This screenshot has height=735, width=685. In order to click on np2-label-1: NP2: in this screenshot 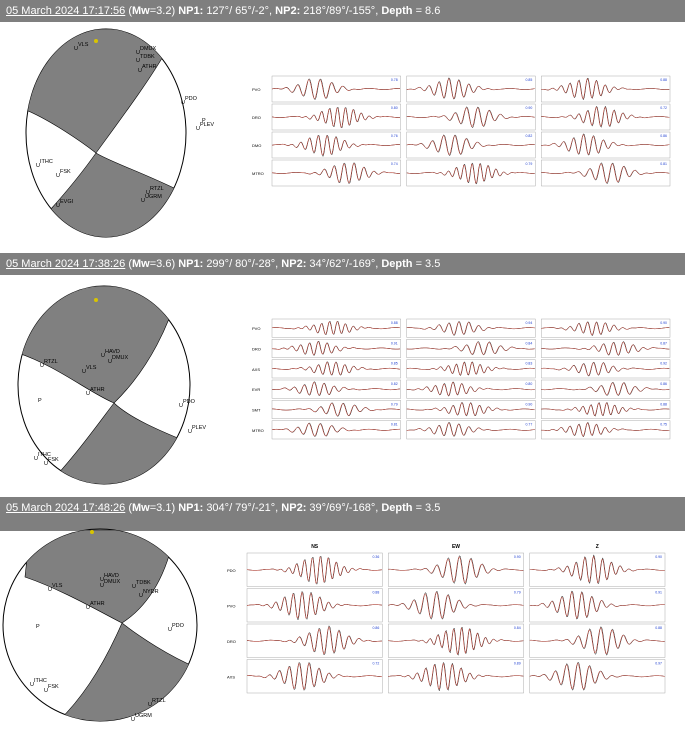, I will do `click(288, 11)`.